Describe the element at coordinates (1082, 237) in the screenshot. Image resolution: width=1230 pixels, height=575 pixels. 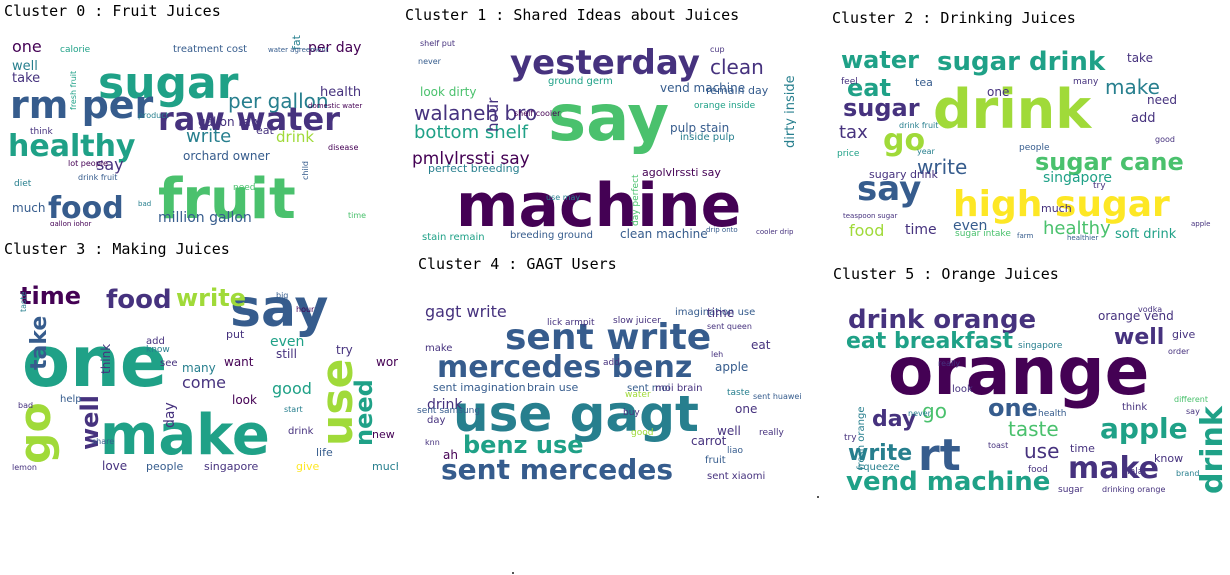
I see `cluster-2-word: healthier` at that location.